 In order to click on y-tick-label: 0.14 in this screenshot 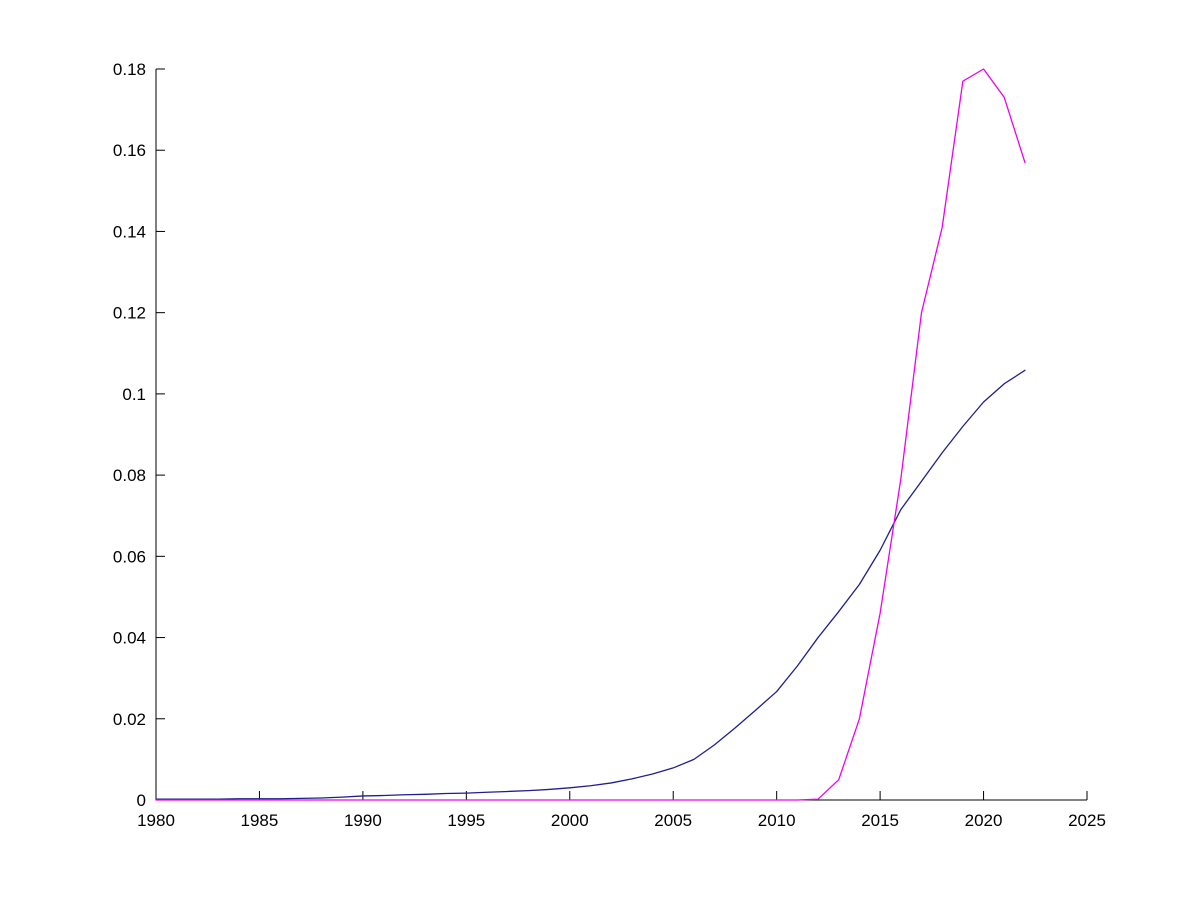, I will do `click(129, 231)`.